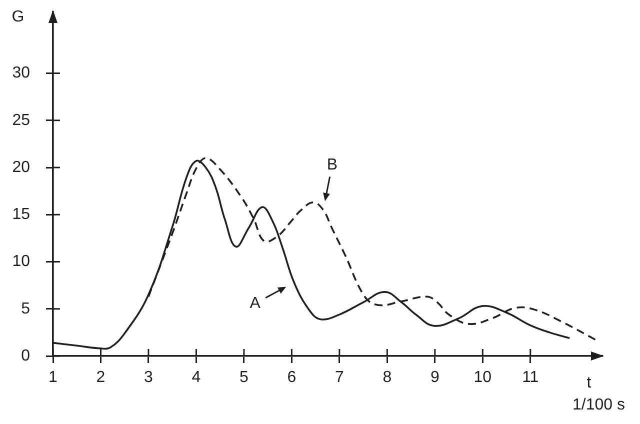 The image size is (640, 424). Describe the element at coordinates (291, 377) in the screenshot. I see `x-tick-label: 6` at that location.